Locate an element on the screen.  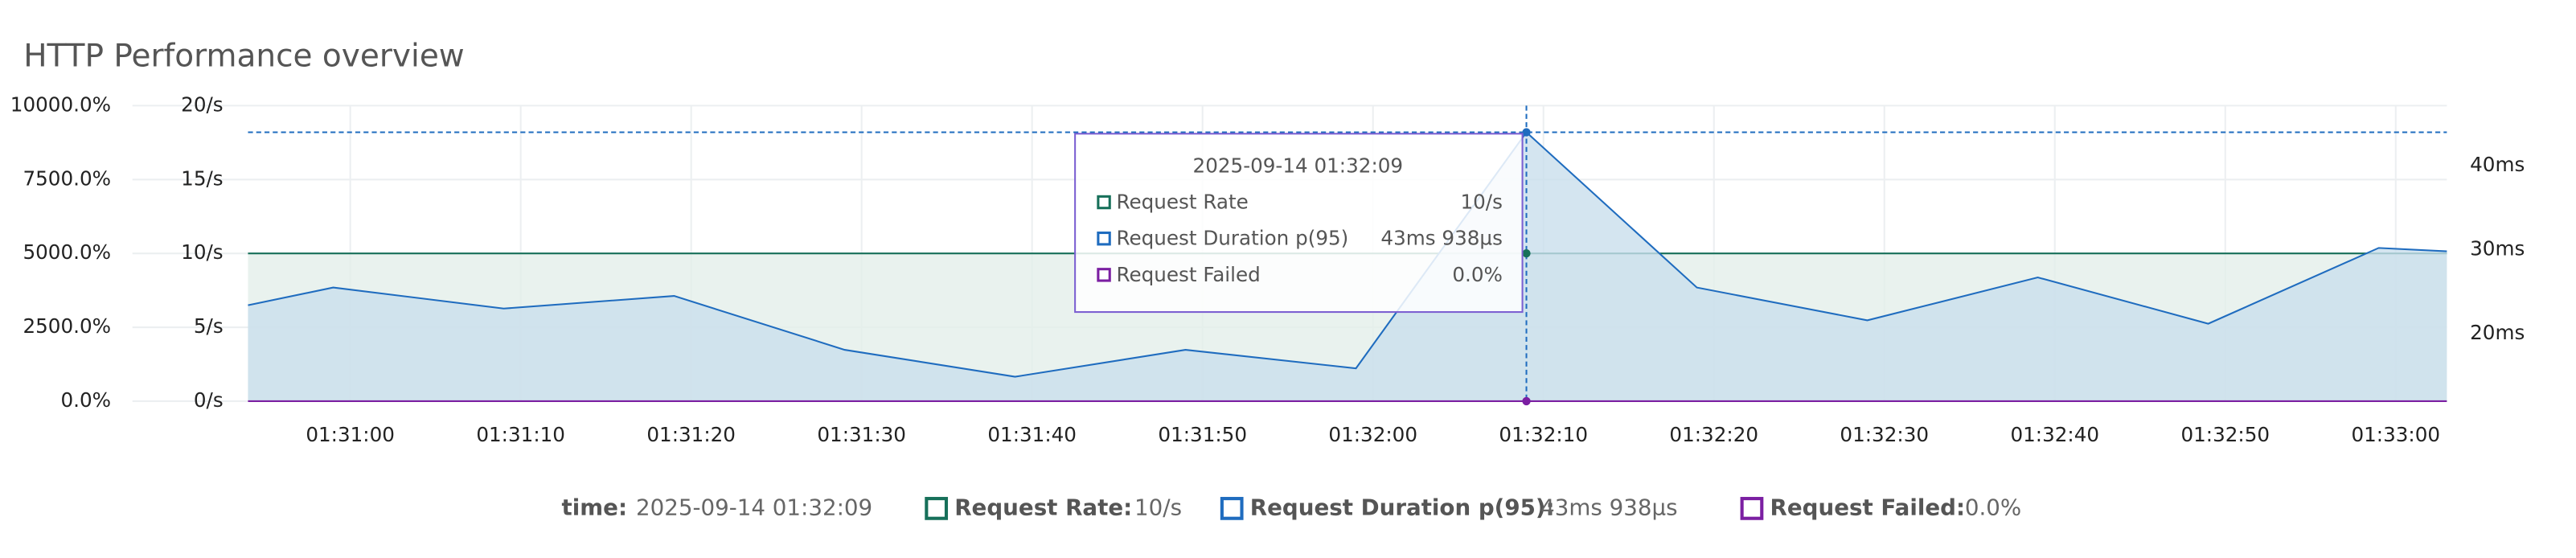
tooltip-value: 0.0% is located at coordinates (1477, 274).